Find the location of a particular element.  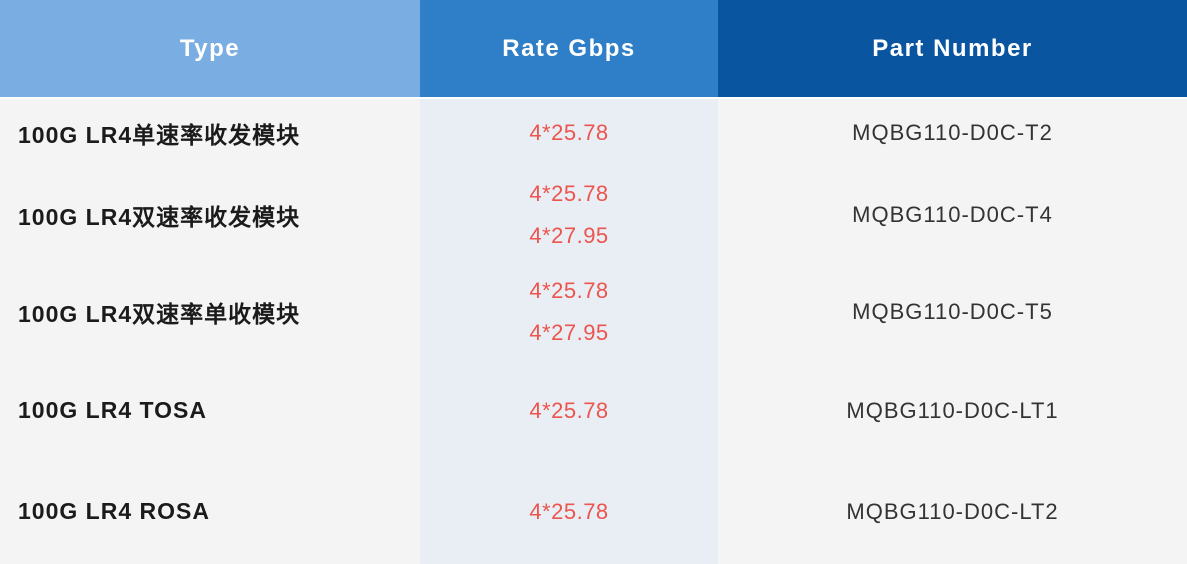

part-number-cell: MQBG110-D0C-LT1 is located at coordinates (952, 410).